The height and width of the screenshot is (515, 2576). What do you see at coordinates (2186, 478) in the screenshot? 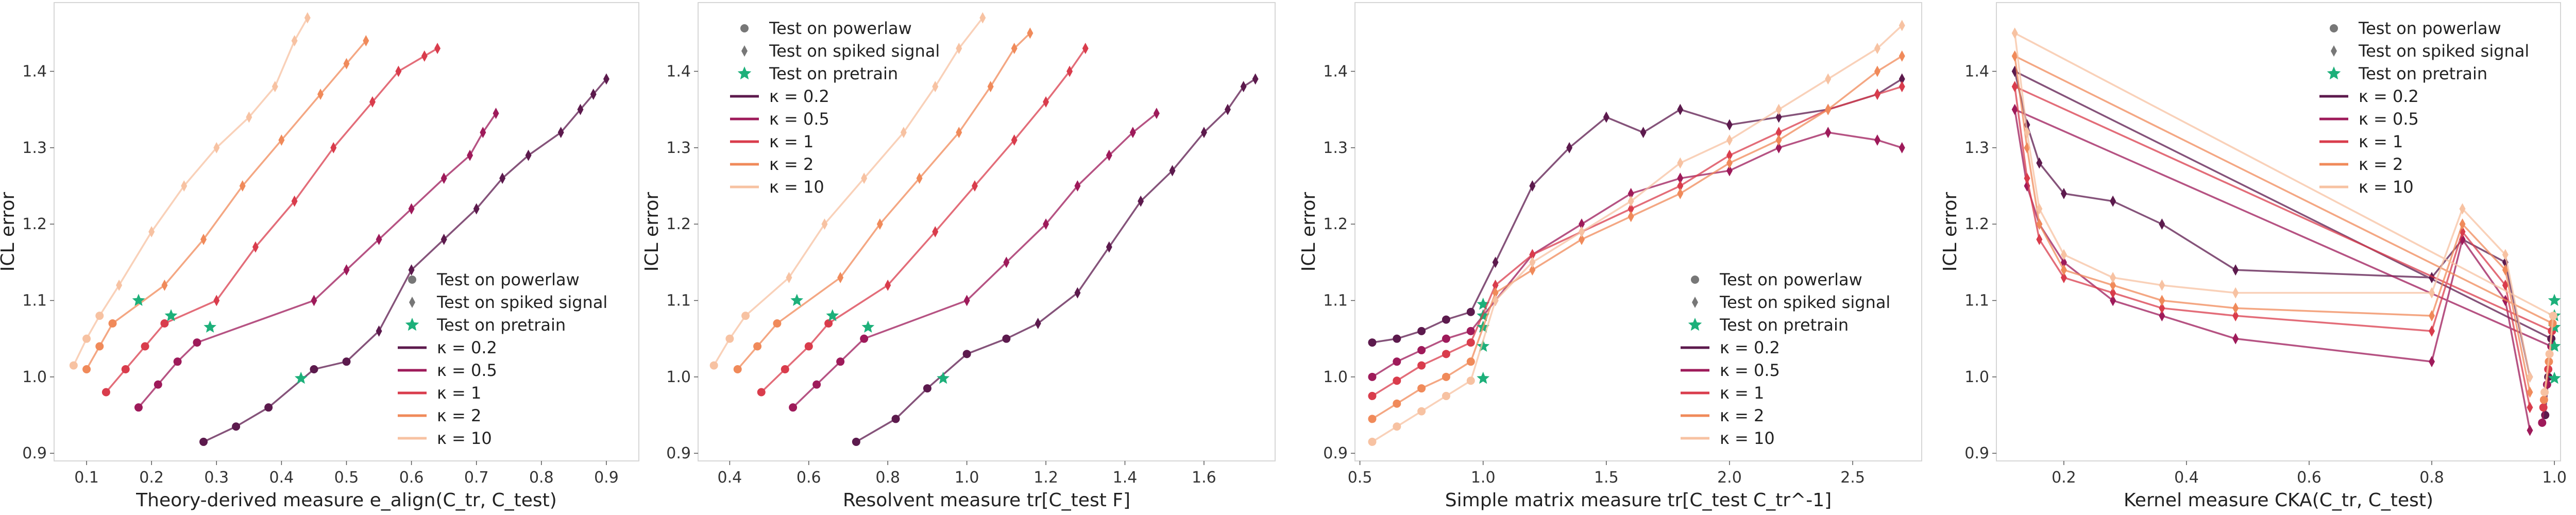
I see `x-tick-label: 0.4` at bounding box center [2186, 478].